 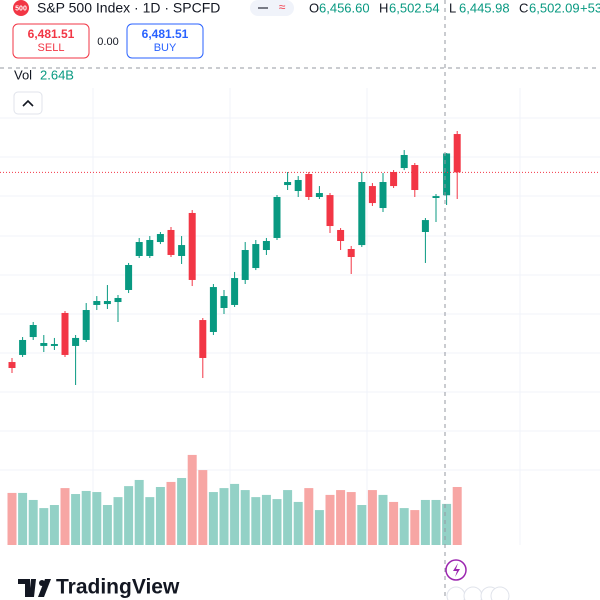 I want to click on chevron-icon, so click(x=28, y=103).